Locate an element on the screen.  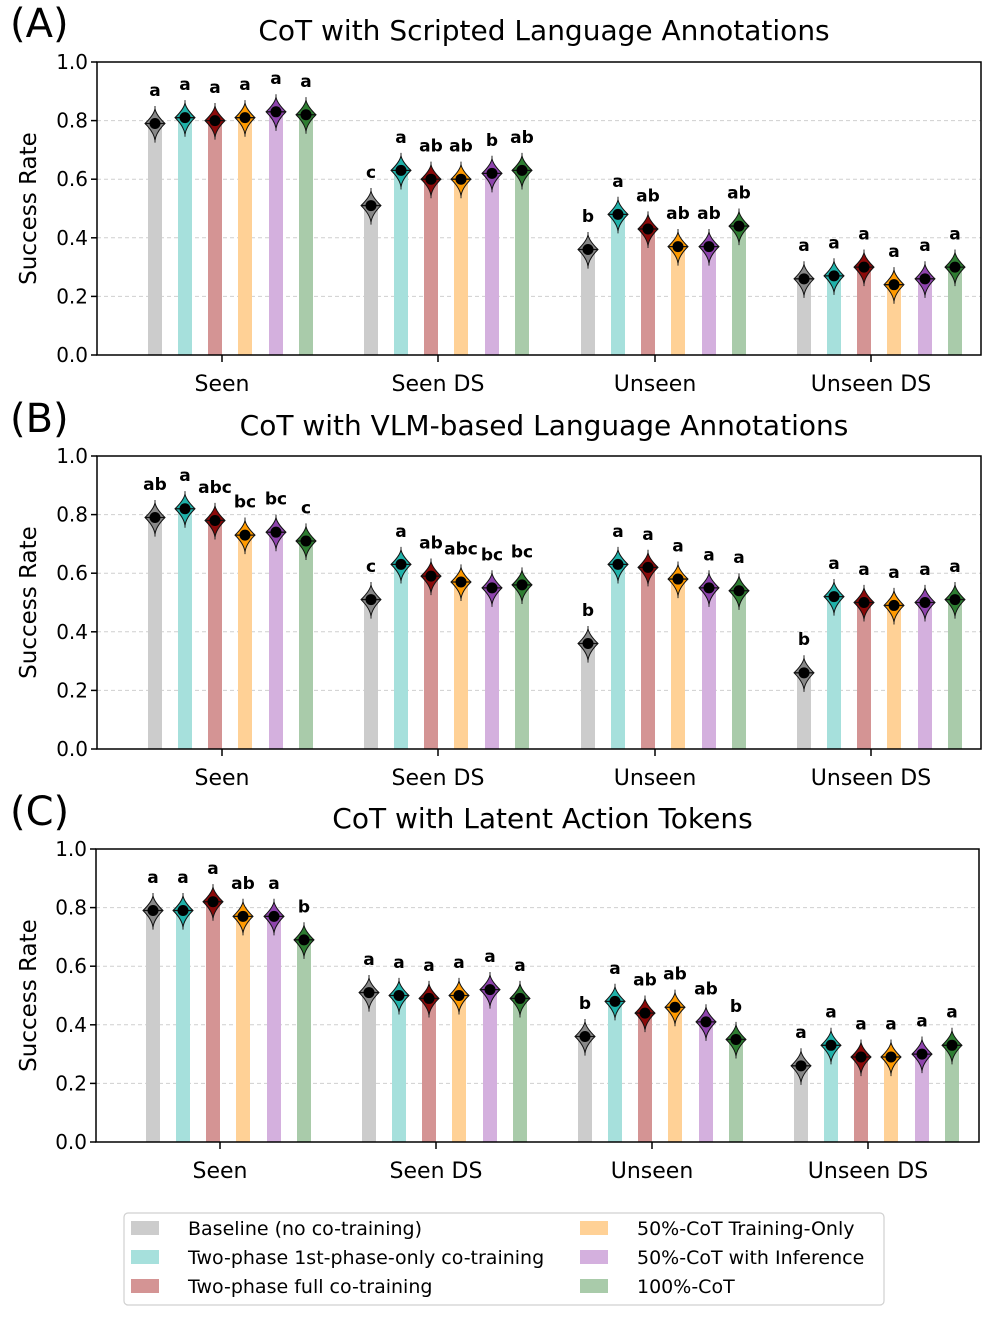
legend-swatch is located at coordinates (594, 1228).